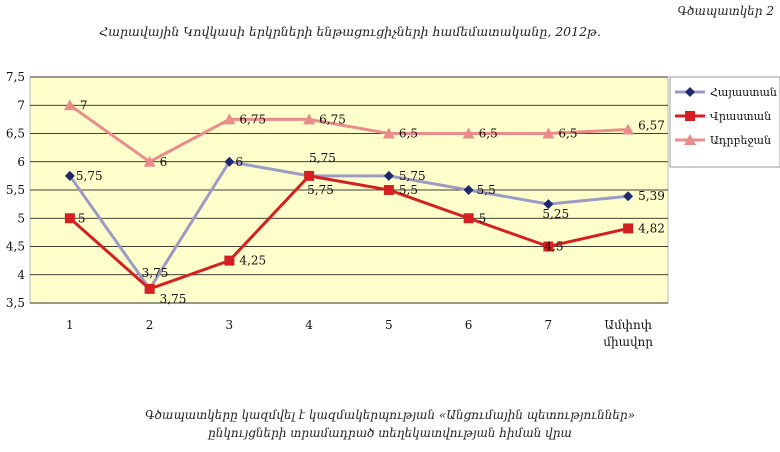  Describe the element at coordinates (309, 325) in the screenshot. I see `x-tick-label: 4` at that location.